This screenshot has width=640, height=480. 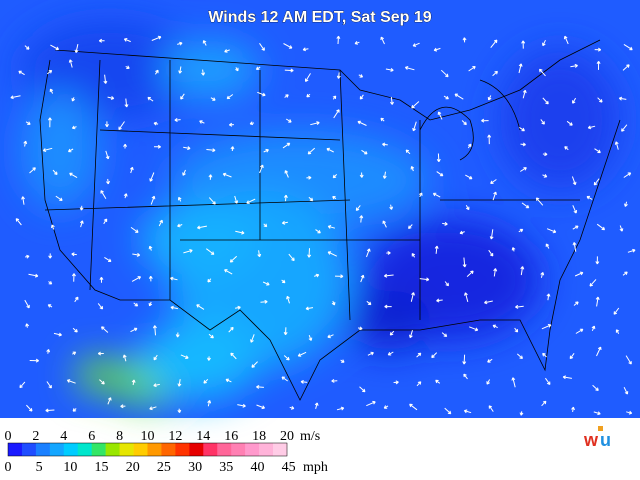 I want to click on ms-tick-label: 8, so click(x=119, y=436).